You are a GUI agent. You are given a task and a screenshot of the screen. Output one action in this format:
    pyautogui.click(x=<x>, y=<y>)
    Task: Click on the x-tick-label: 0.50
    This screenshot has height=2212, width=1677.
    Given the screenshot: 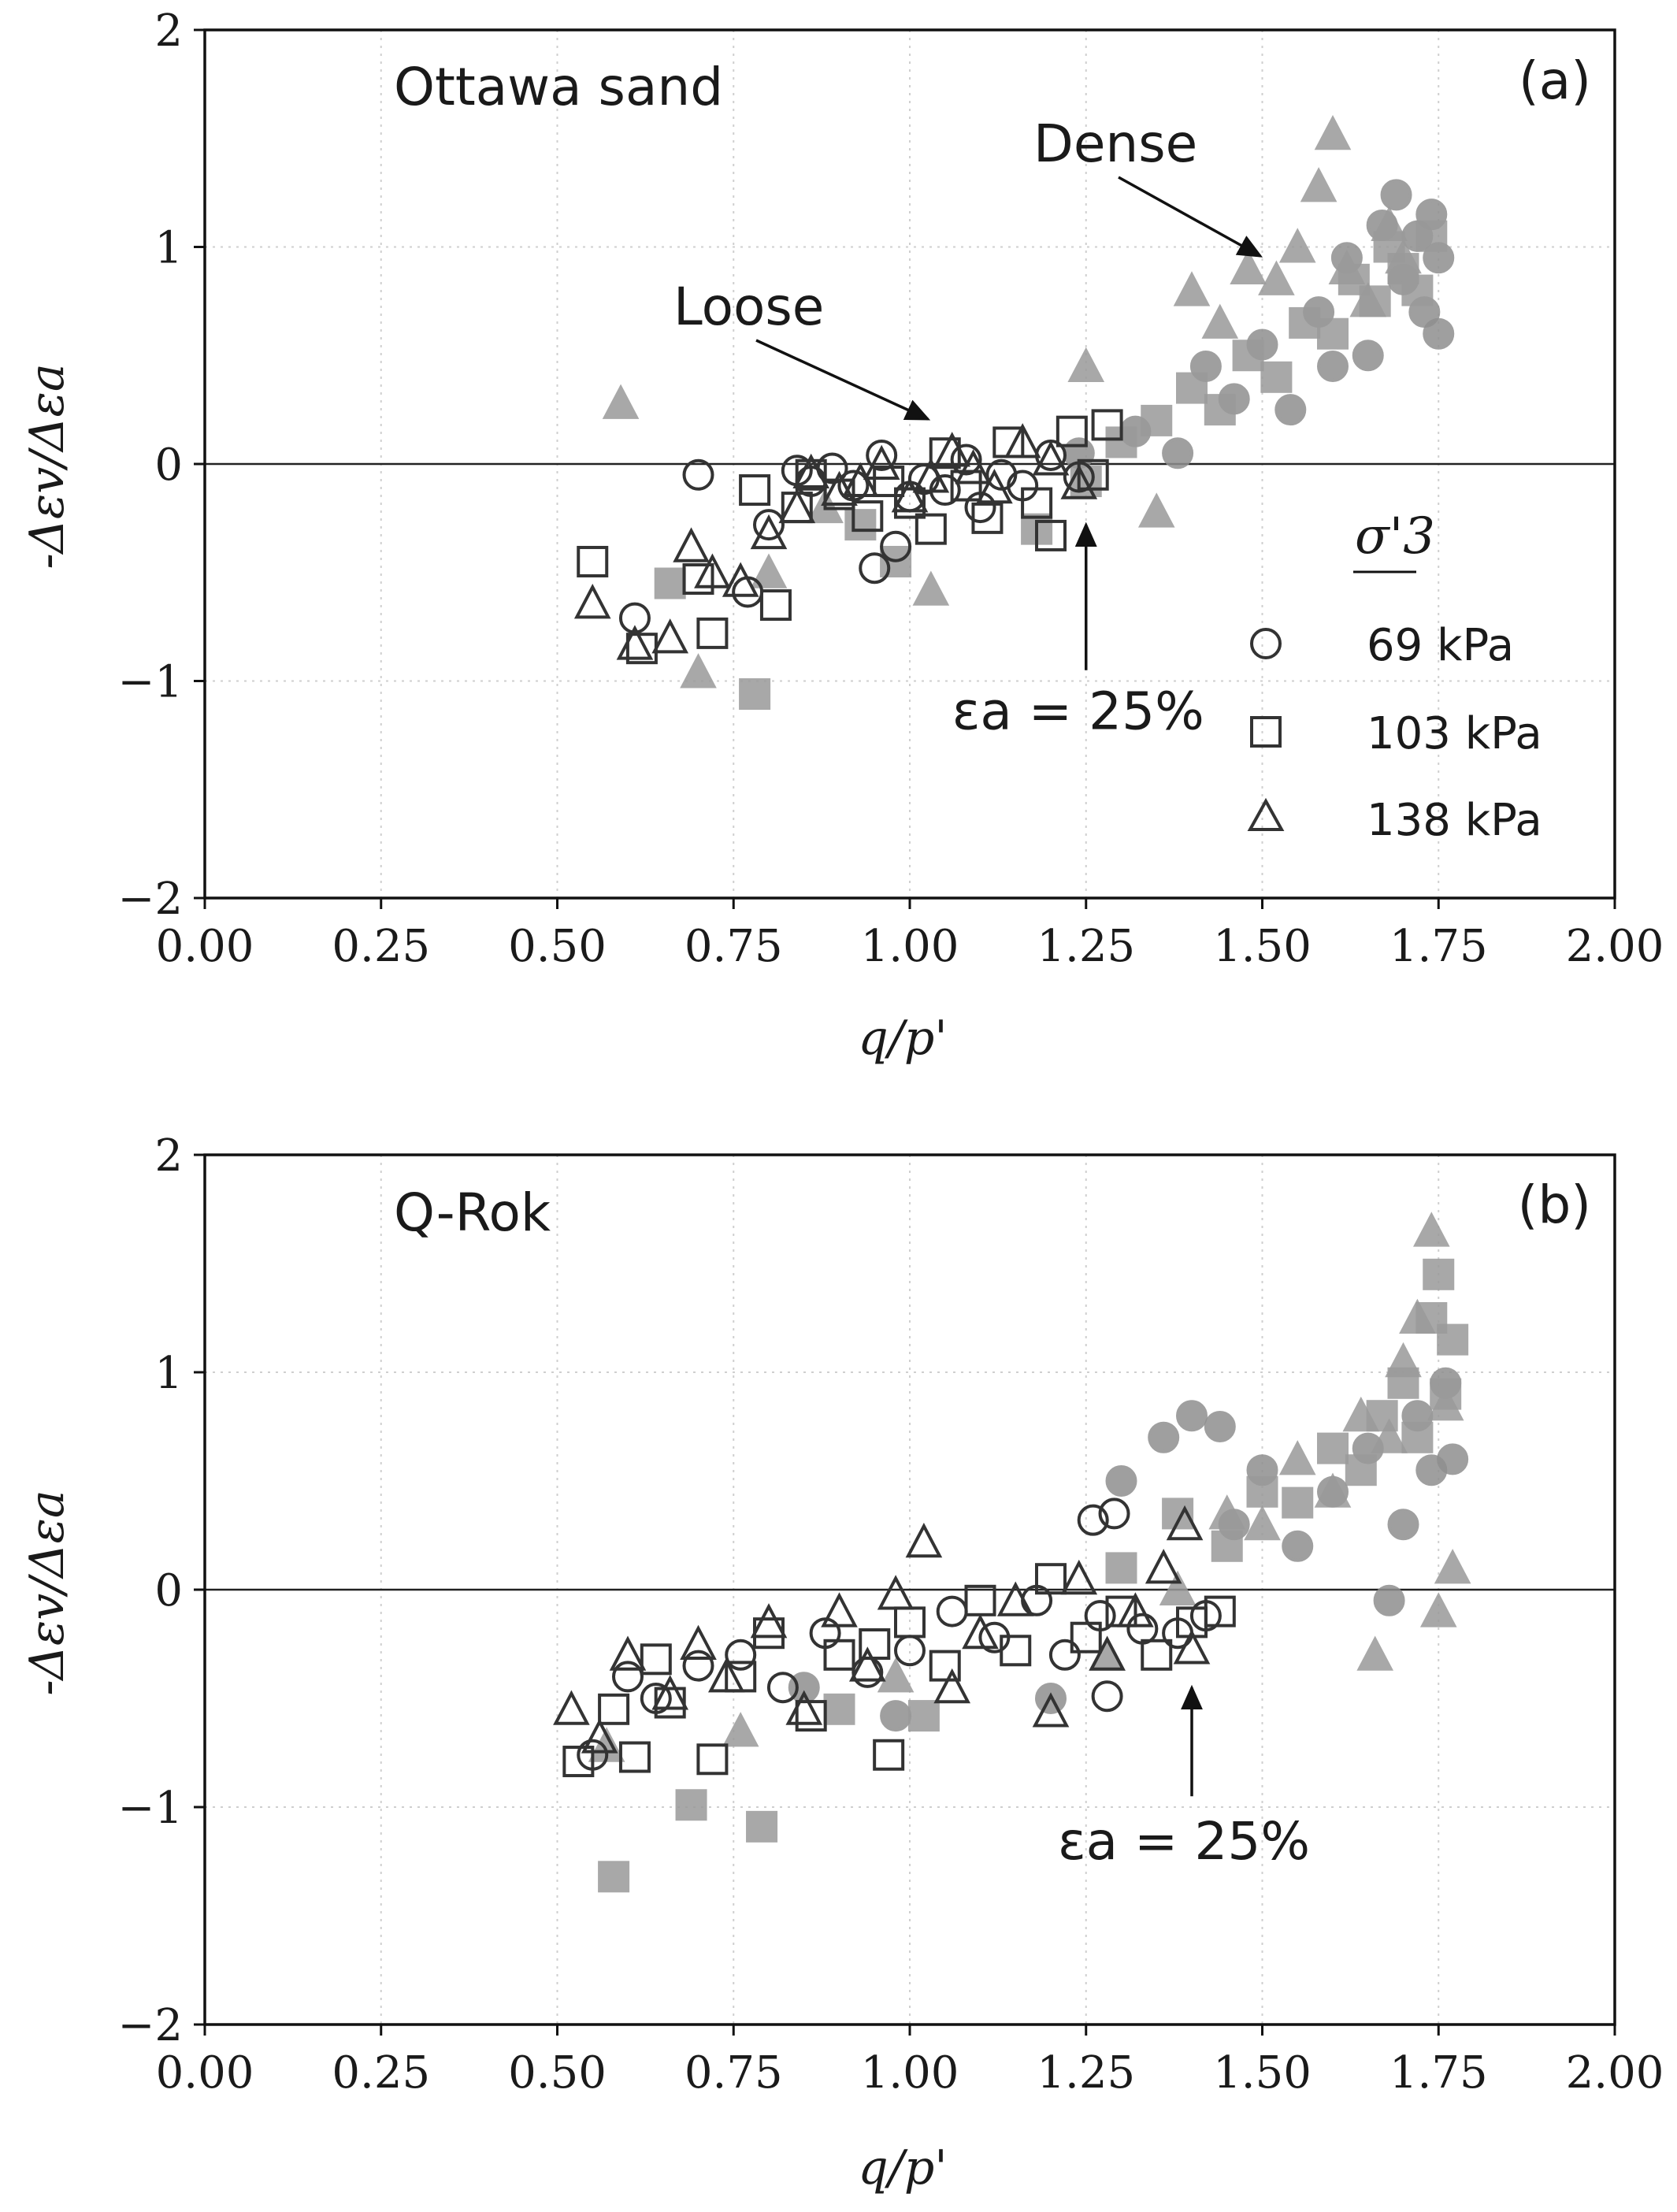 What is the action you would take?
    pyautogui.click(x=557, y=946)
    